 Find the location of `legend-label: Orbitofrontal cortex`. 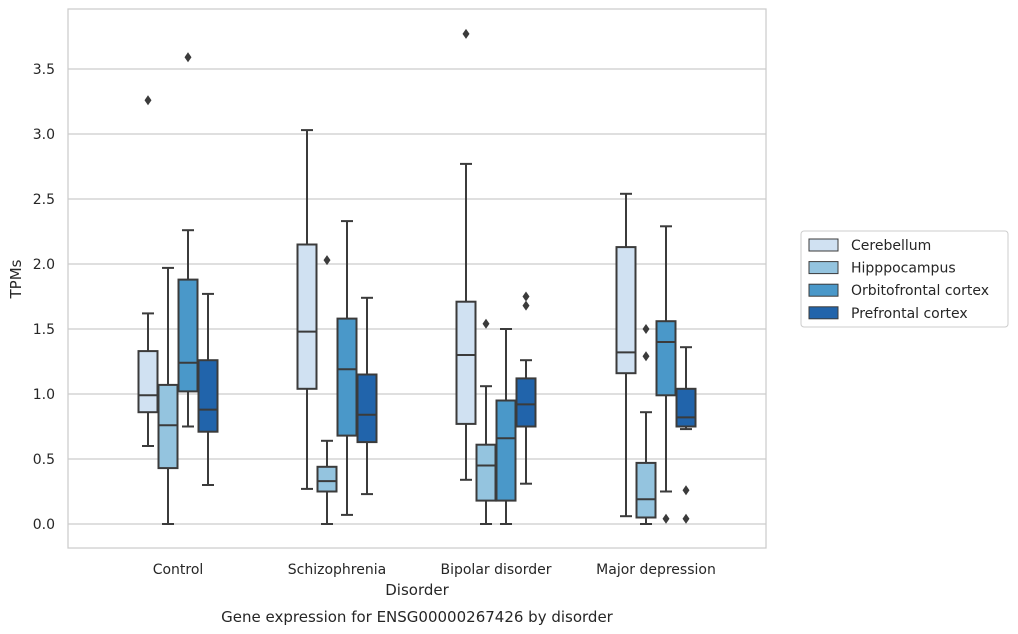

legend-label: Orbitofrontal cortex is located at coordinates (920, 291).